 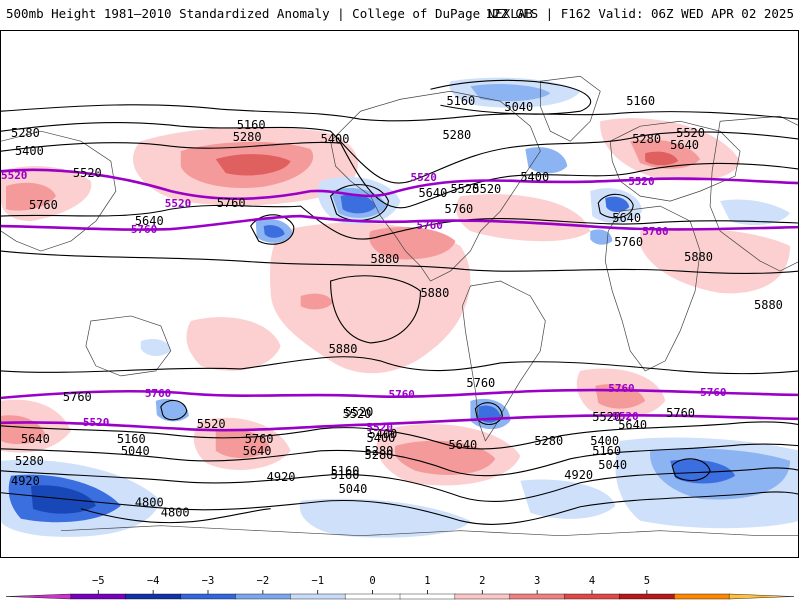 What do you see at coordinates (427, 581) in the screenshot?
I see `colorbar-tick-label: 1` at bounding box center [427, 581].